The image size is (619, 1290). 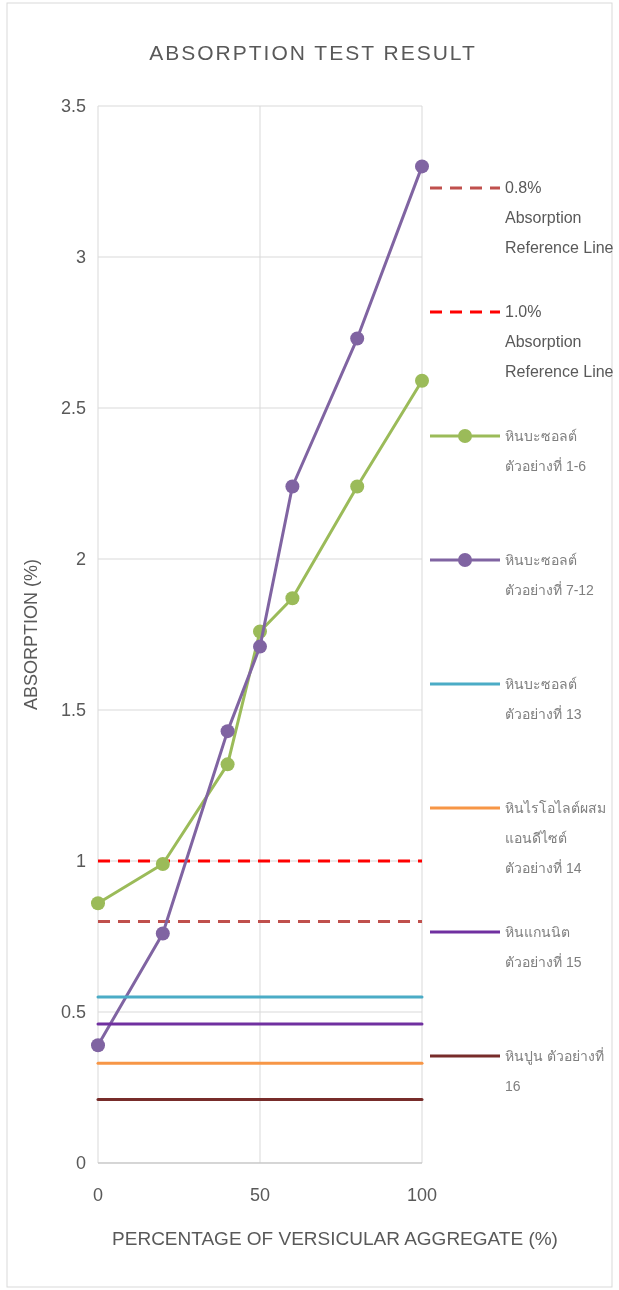 I want to click on y-tick-label: 0.5, so click(x=73, y=1012).